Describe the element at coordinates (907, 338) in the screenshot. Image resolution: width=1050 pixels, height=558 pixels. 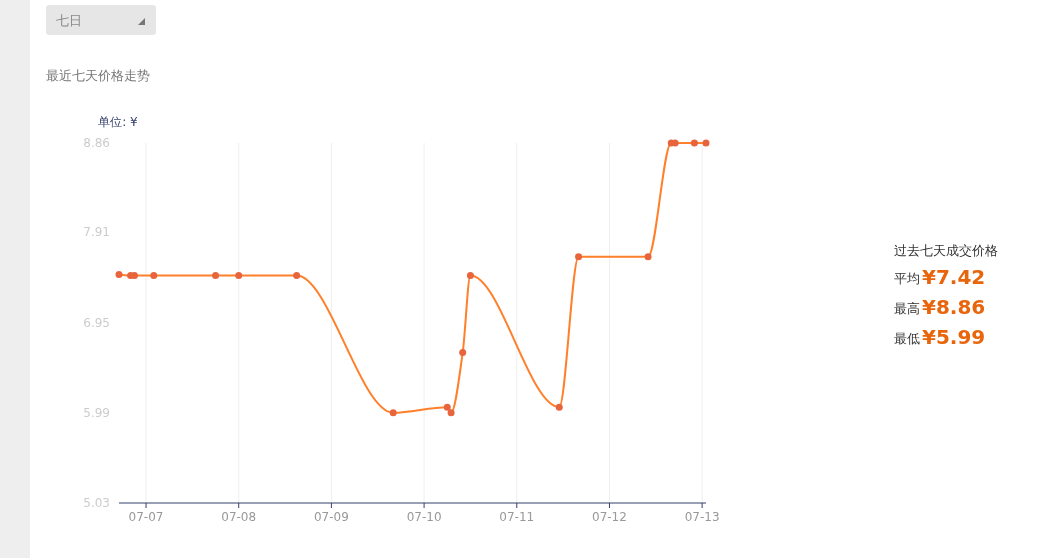
I see `text: 最低` at that location.